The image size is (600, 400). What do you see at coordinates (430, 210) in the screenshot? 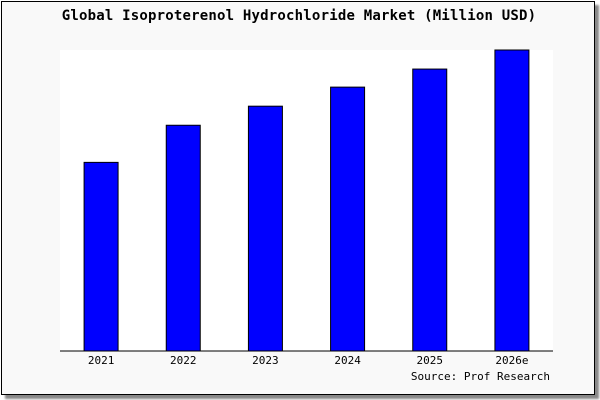
I see `bar-2025` at bounding box center [430, 210].